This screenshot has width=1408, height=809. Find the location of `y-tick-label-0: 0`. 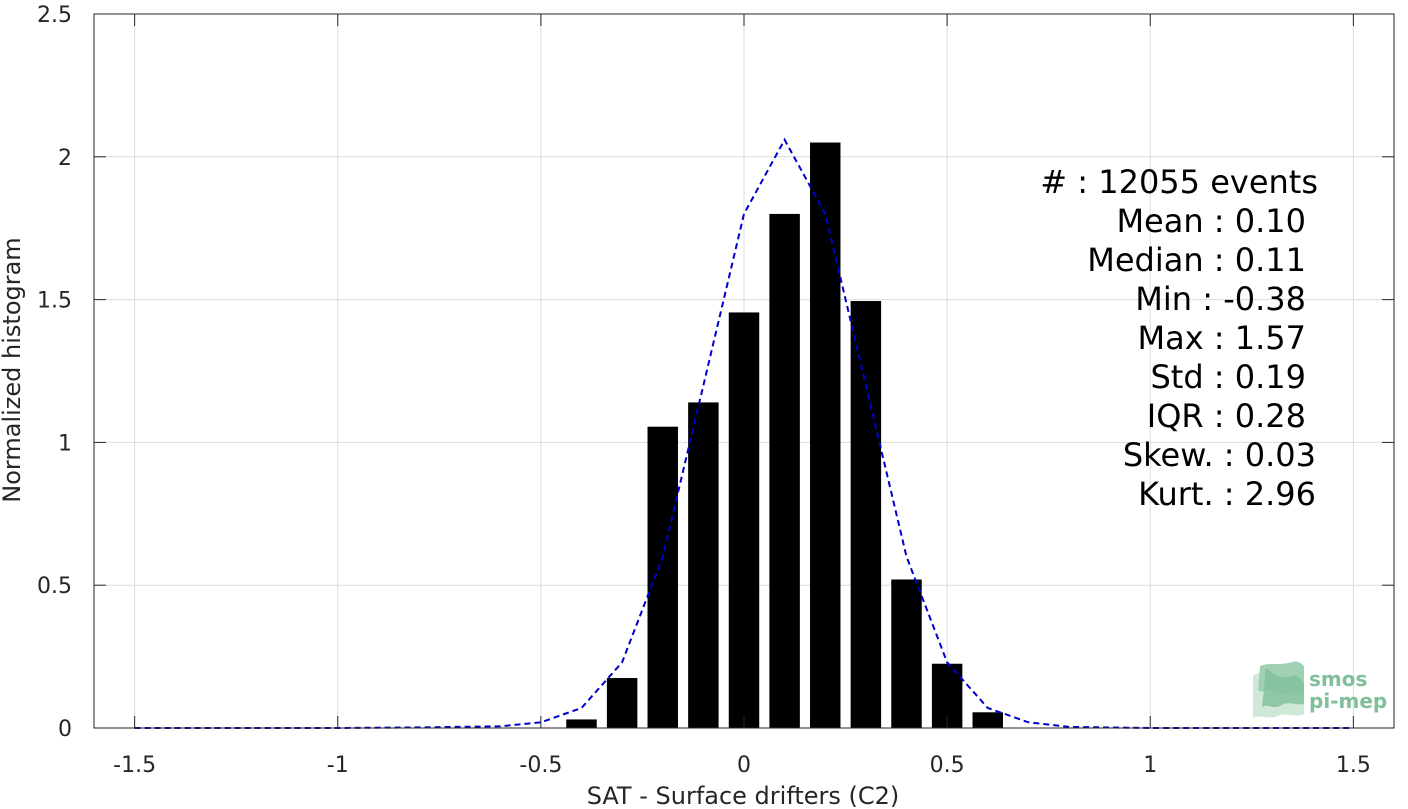

y-tick-label-0: 0 is located at coordinates (65, 729).